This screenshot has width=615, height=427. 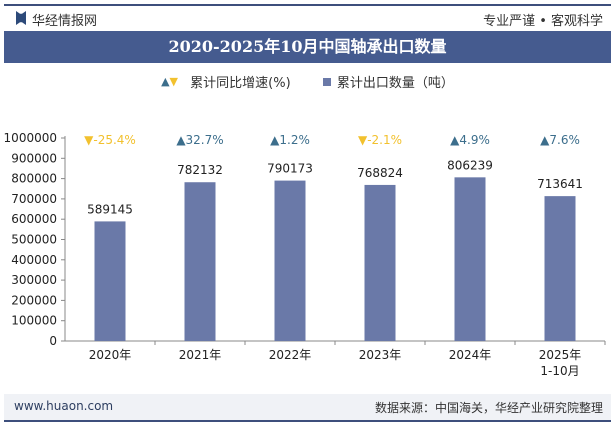 I want to click on bar-value-label: 790173, so click(x=290, y=169).